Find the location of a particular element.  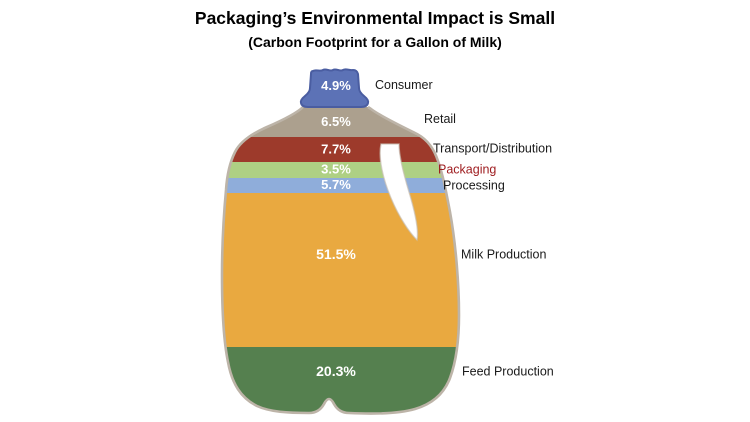

jug-cap-consumer-segment is located at coordinates (334, 88).